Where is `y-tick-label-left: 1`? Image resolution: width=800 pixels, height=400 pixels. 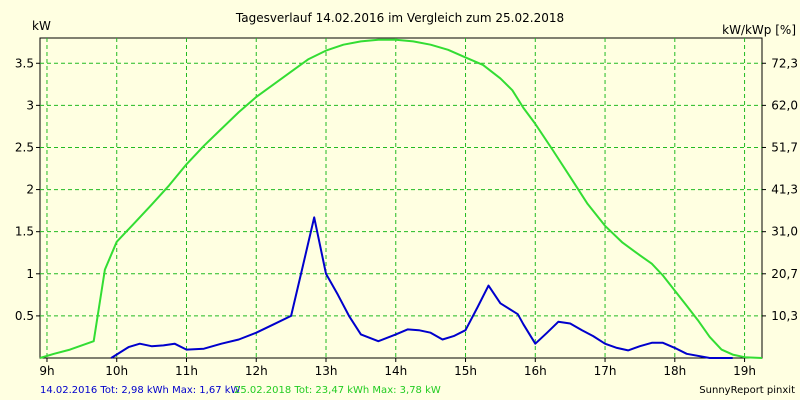 y-tick-label-left: 1 is located at coordinates (30, 274).